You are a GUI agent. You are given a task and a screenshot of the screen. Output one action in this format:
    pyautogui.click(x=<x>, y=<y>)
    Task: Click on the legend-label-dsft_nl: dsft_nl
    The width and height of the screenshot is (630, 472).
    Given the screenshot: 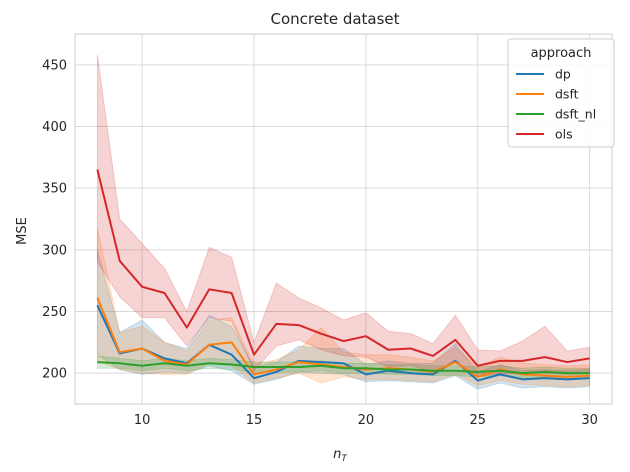 What is the action you would take?
    pyautogui.click(x=575, y=114)
    